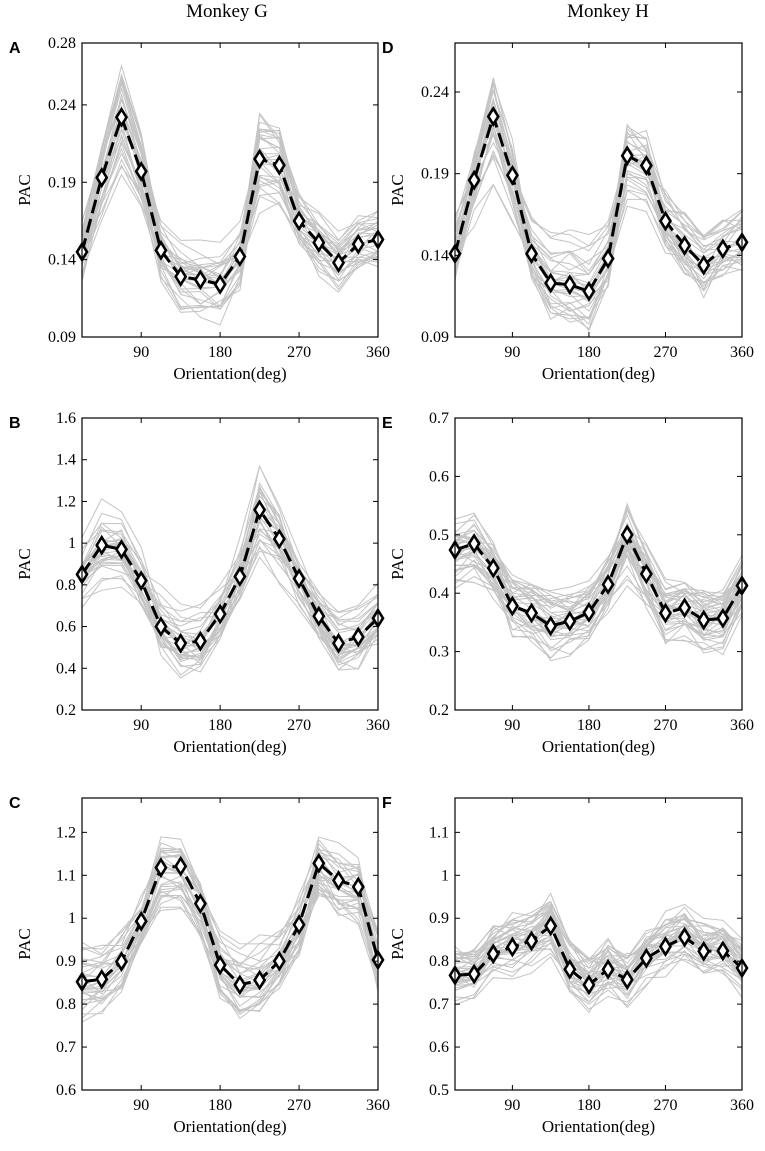 This screenshot has width=765, height=1151. I want to click on y-tick-label: 0.4, so click(439, 593).